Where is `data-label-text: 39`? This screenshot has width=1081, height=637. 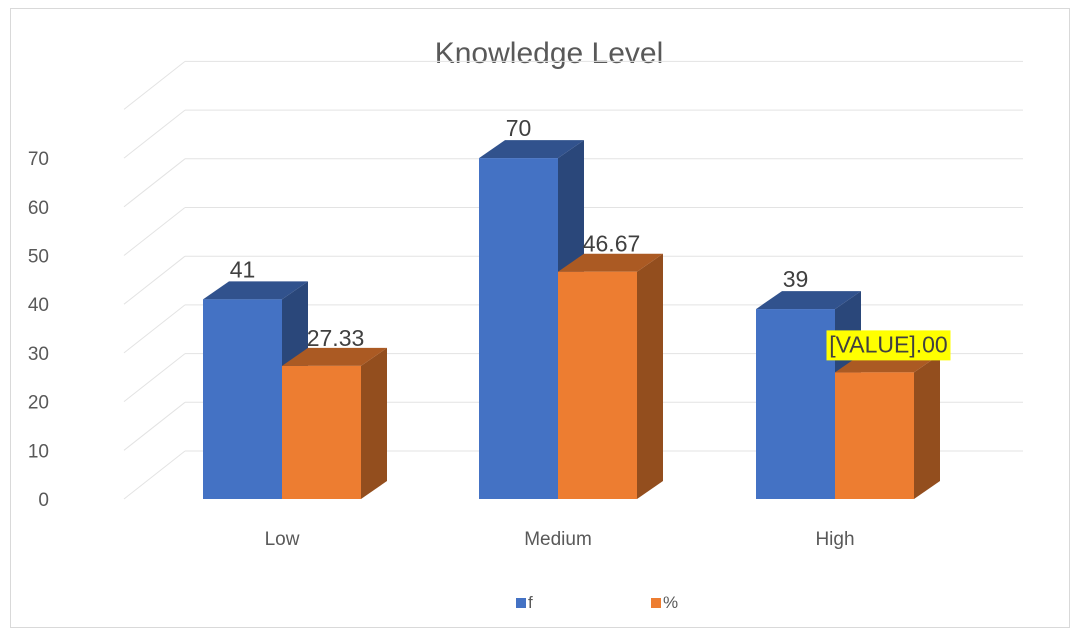 data-label-text: 39 is located at coordinates (796, 279).